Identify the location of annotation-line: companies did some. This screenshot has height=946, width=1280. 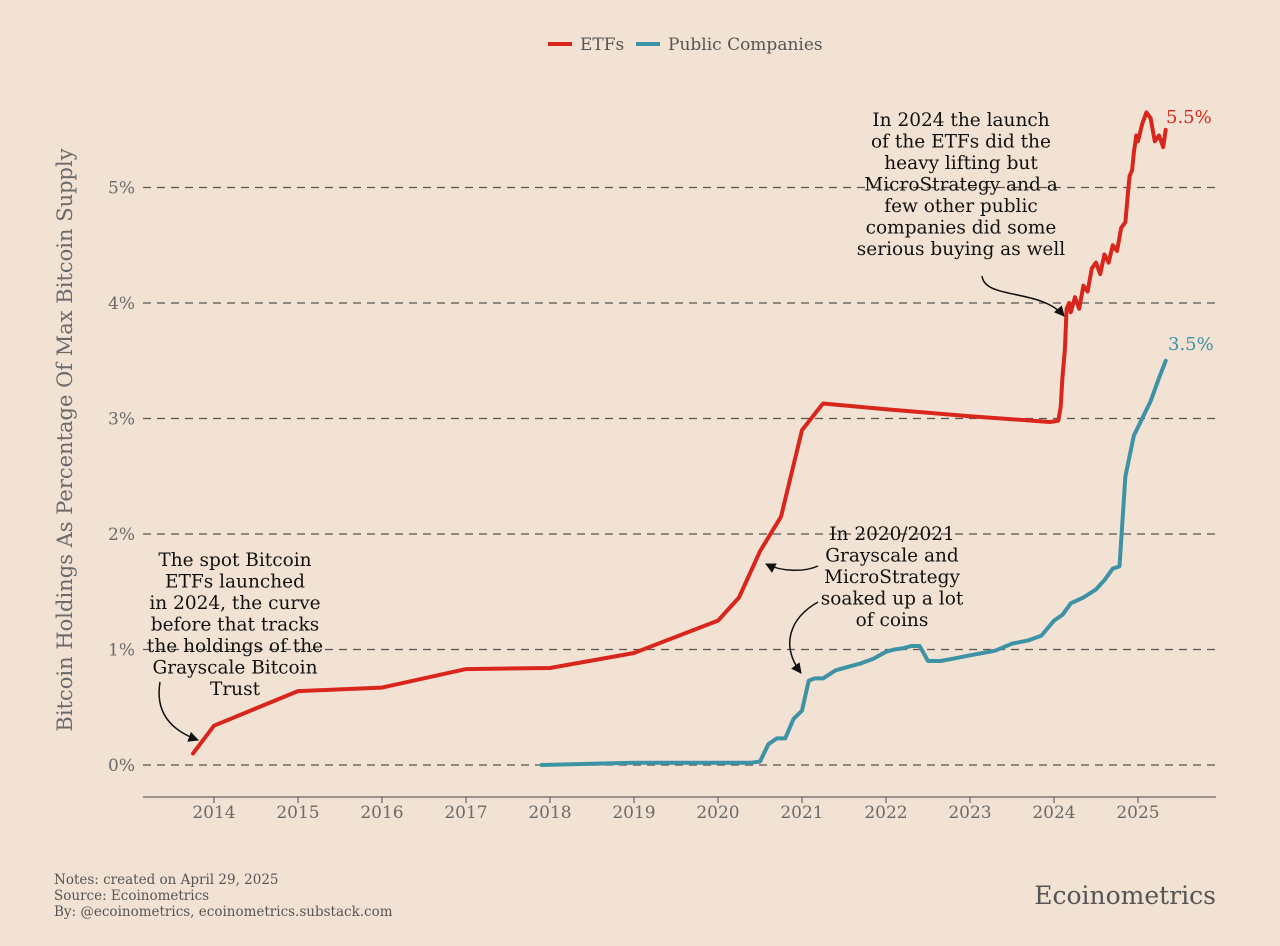
(961, 228).